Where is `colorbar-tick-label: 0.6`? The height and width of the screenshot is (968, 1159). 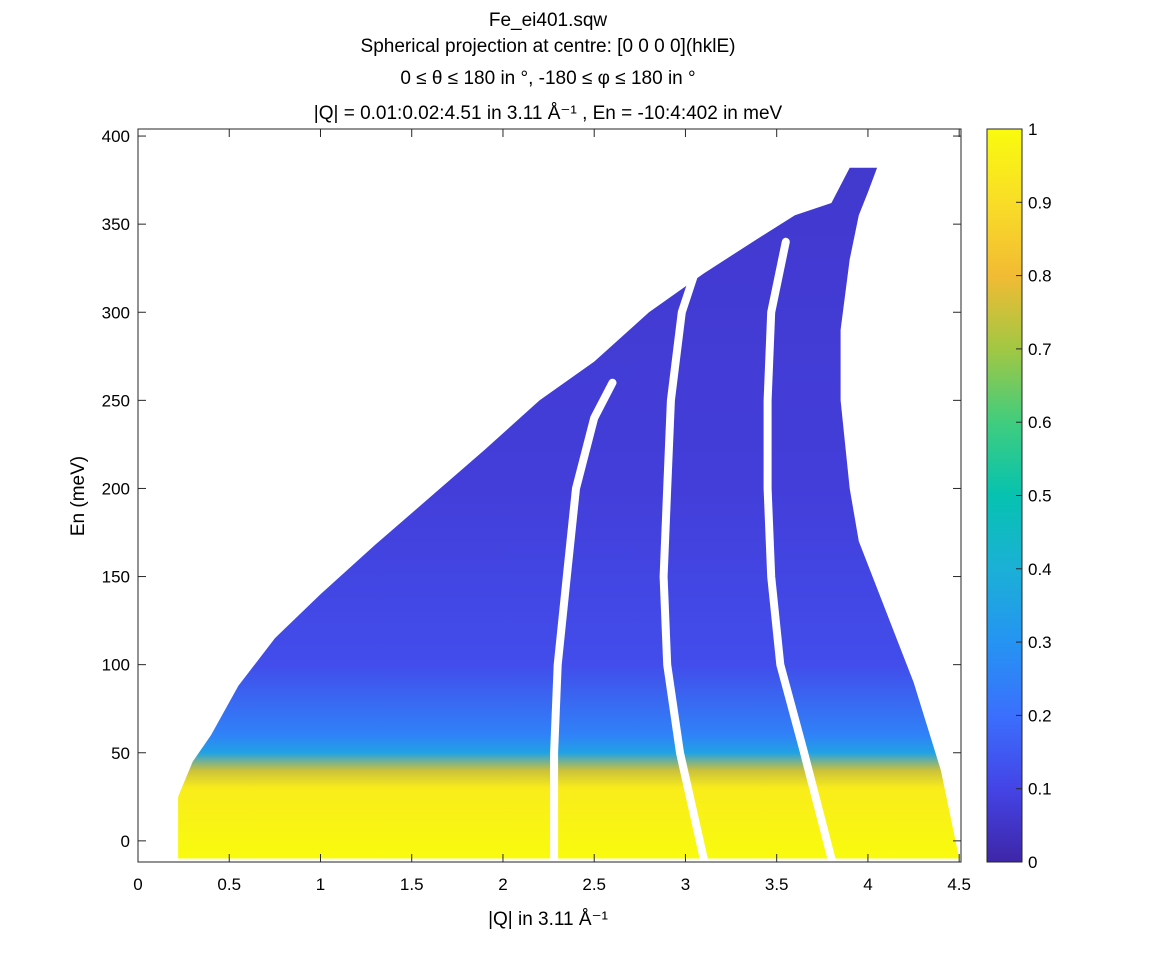 colorbar-tick-label: 0.6 is located at coordinates (1040, 422).